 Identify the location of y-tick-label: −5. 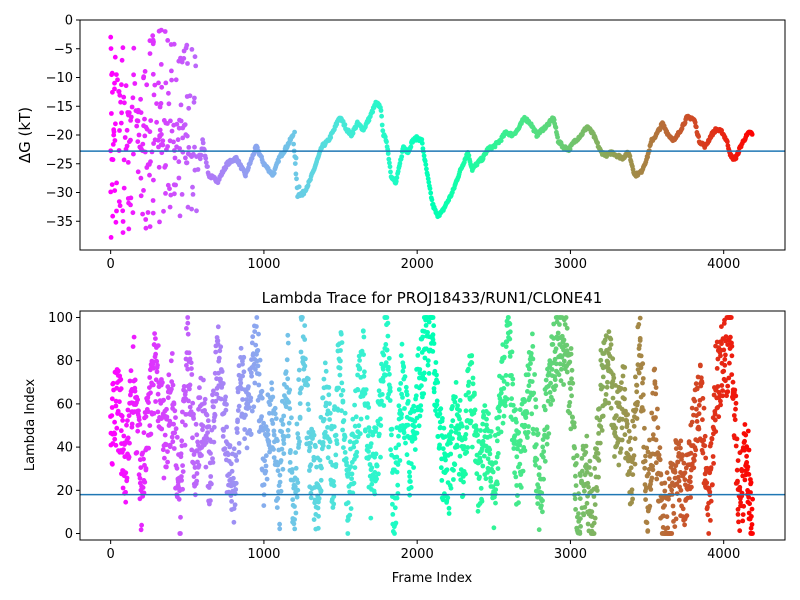
(63, 49).